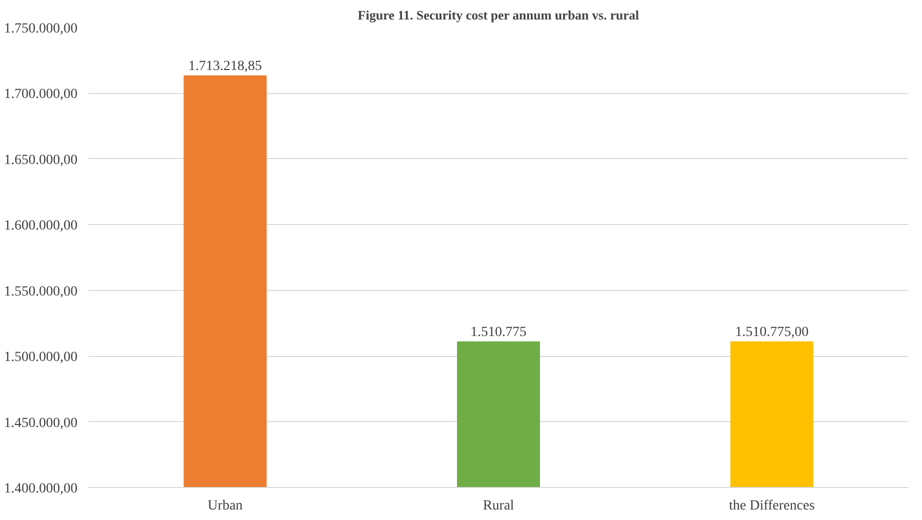 The image size is (922, 520). I want to click on x-tick-label: Urban, so click(225, 506).